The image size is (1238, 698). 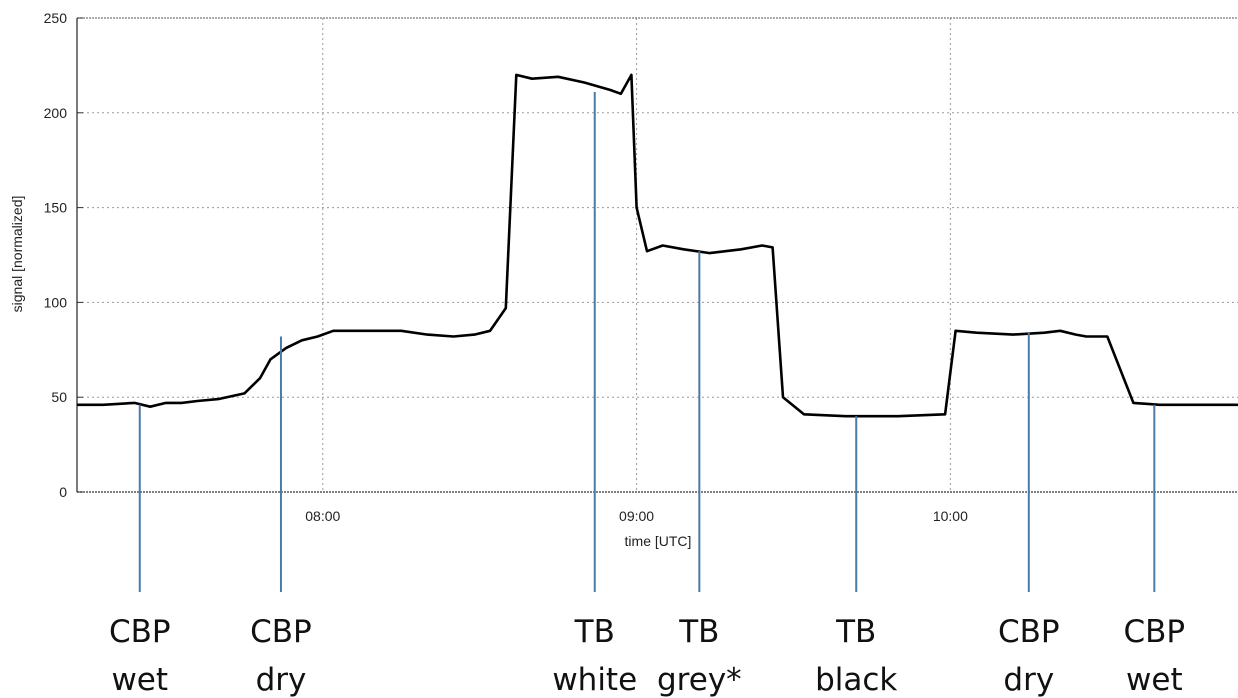 I want to click on x-tick-label: 08:00, so click(x=322, y=516).